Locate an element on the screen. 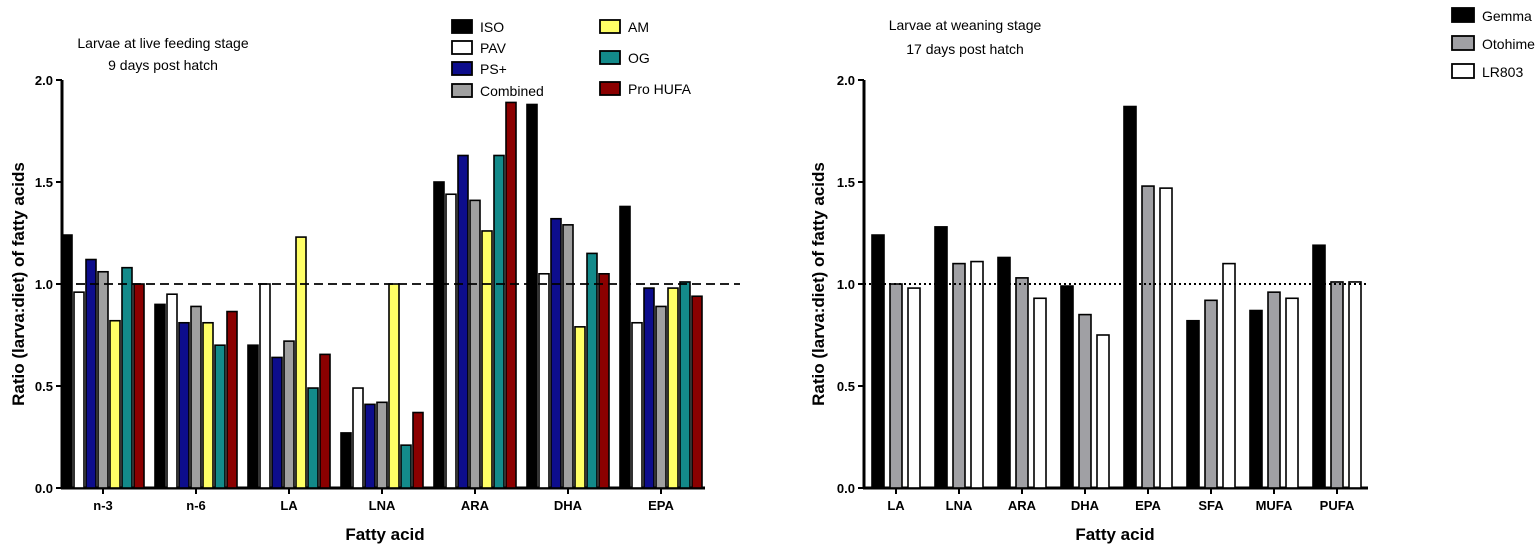 The image size is (1535, 560). chart-title-line-1: Larvae at weaning stage is located at coordinates (965, 25).